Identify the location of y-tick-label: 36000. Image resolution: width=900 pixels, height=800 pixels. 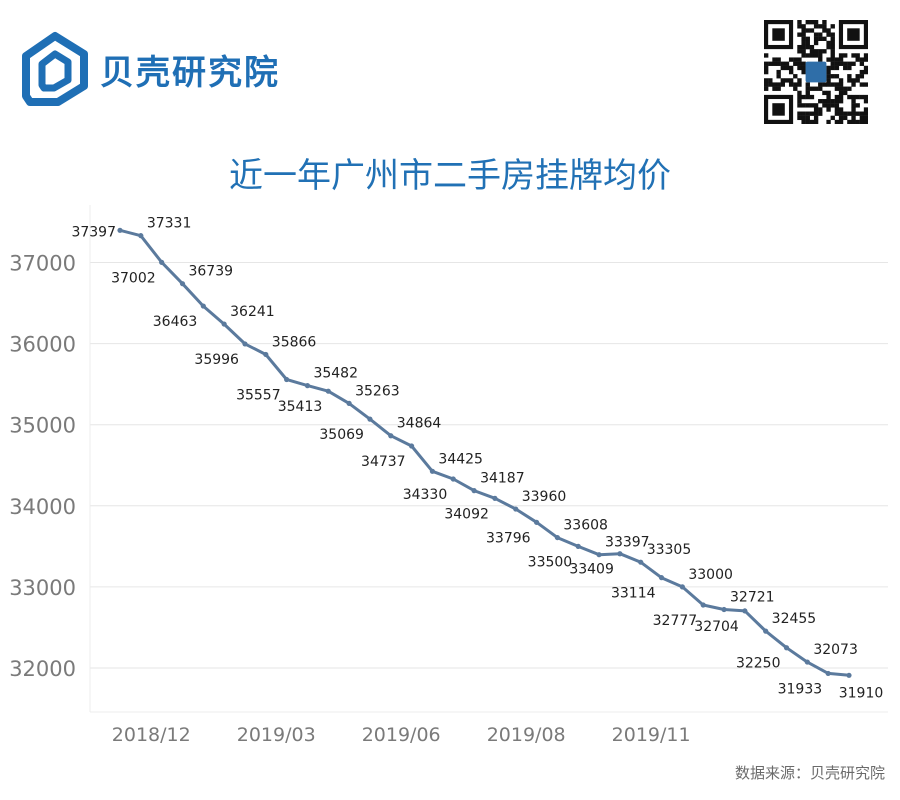
(42, 345).